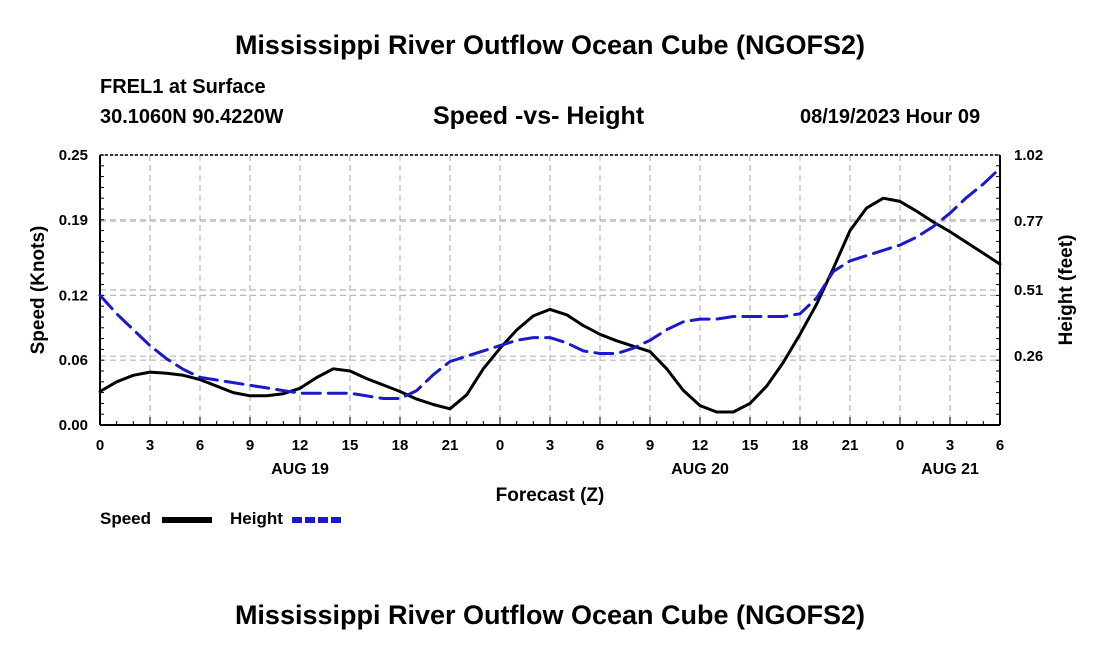 The image size is (1100, 650). I want to click on y-tick-label-right: 0.26, so click(1028, 356).